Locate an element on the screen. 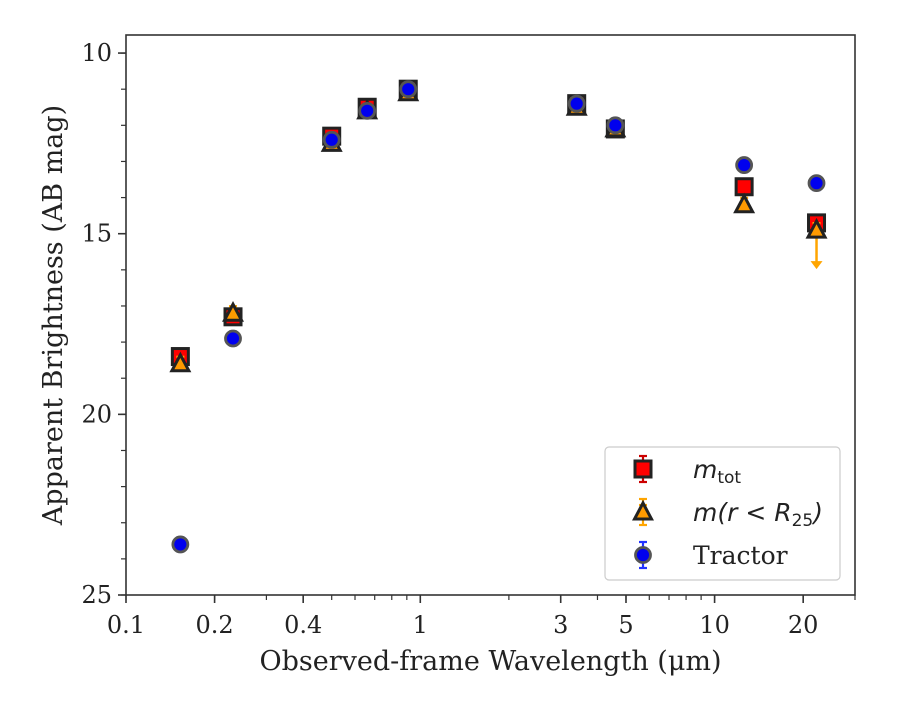  legend: mtot m(r < R25) Tractor is located at coordinates (722, 513).